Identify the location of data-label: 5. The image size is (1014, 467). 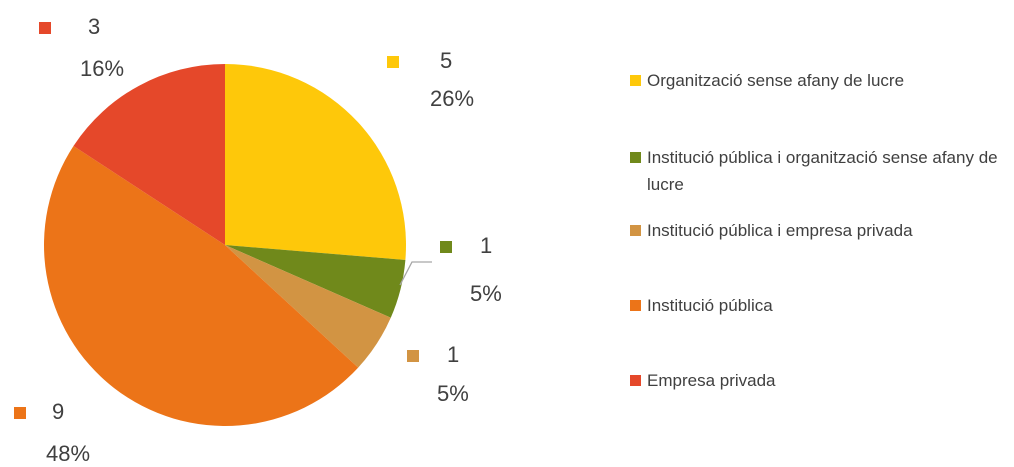
(446, 60).